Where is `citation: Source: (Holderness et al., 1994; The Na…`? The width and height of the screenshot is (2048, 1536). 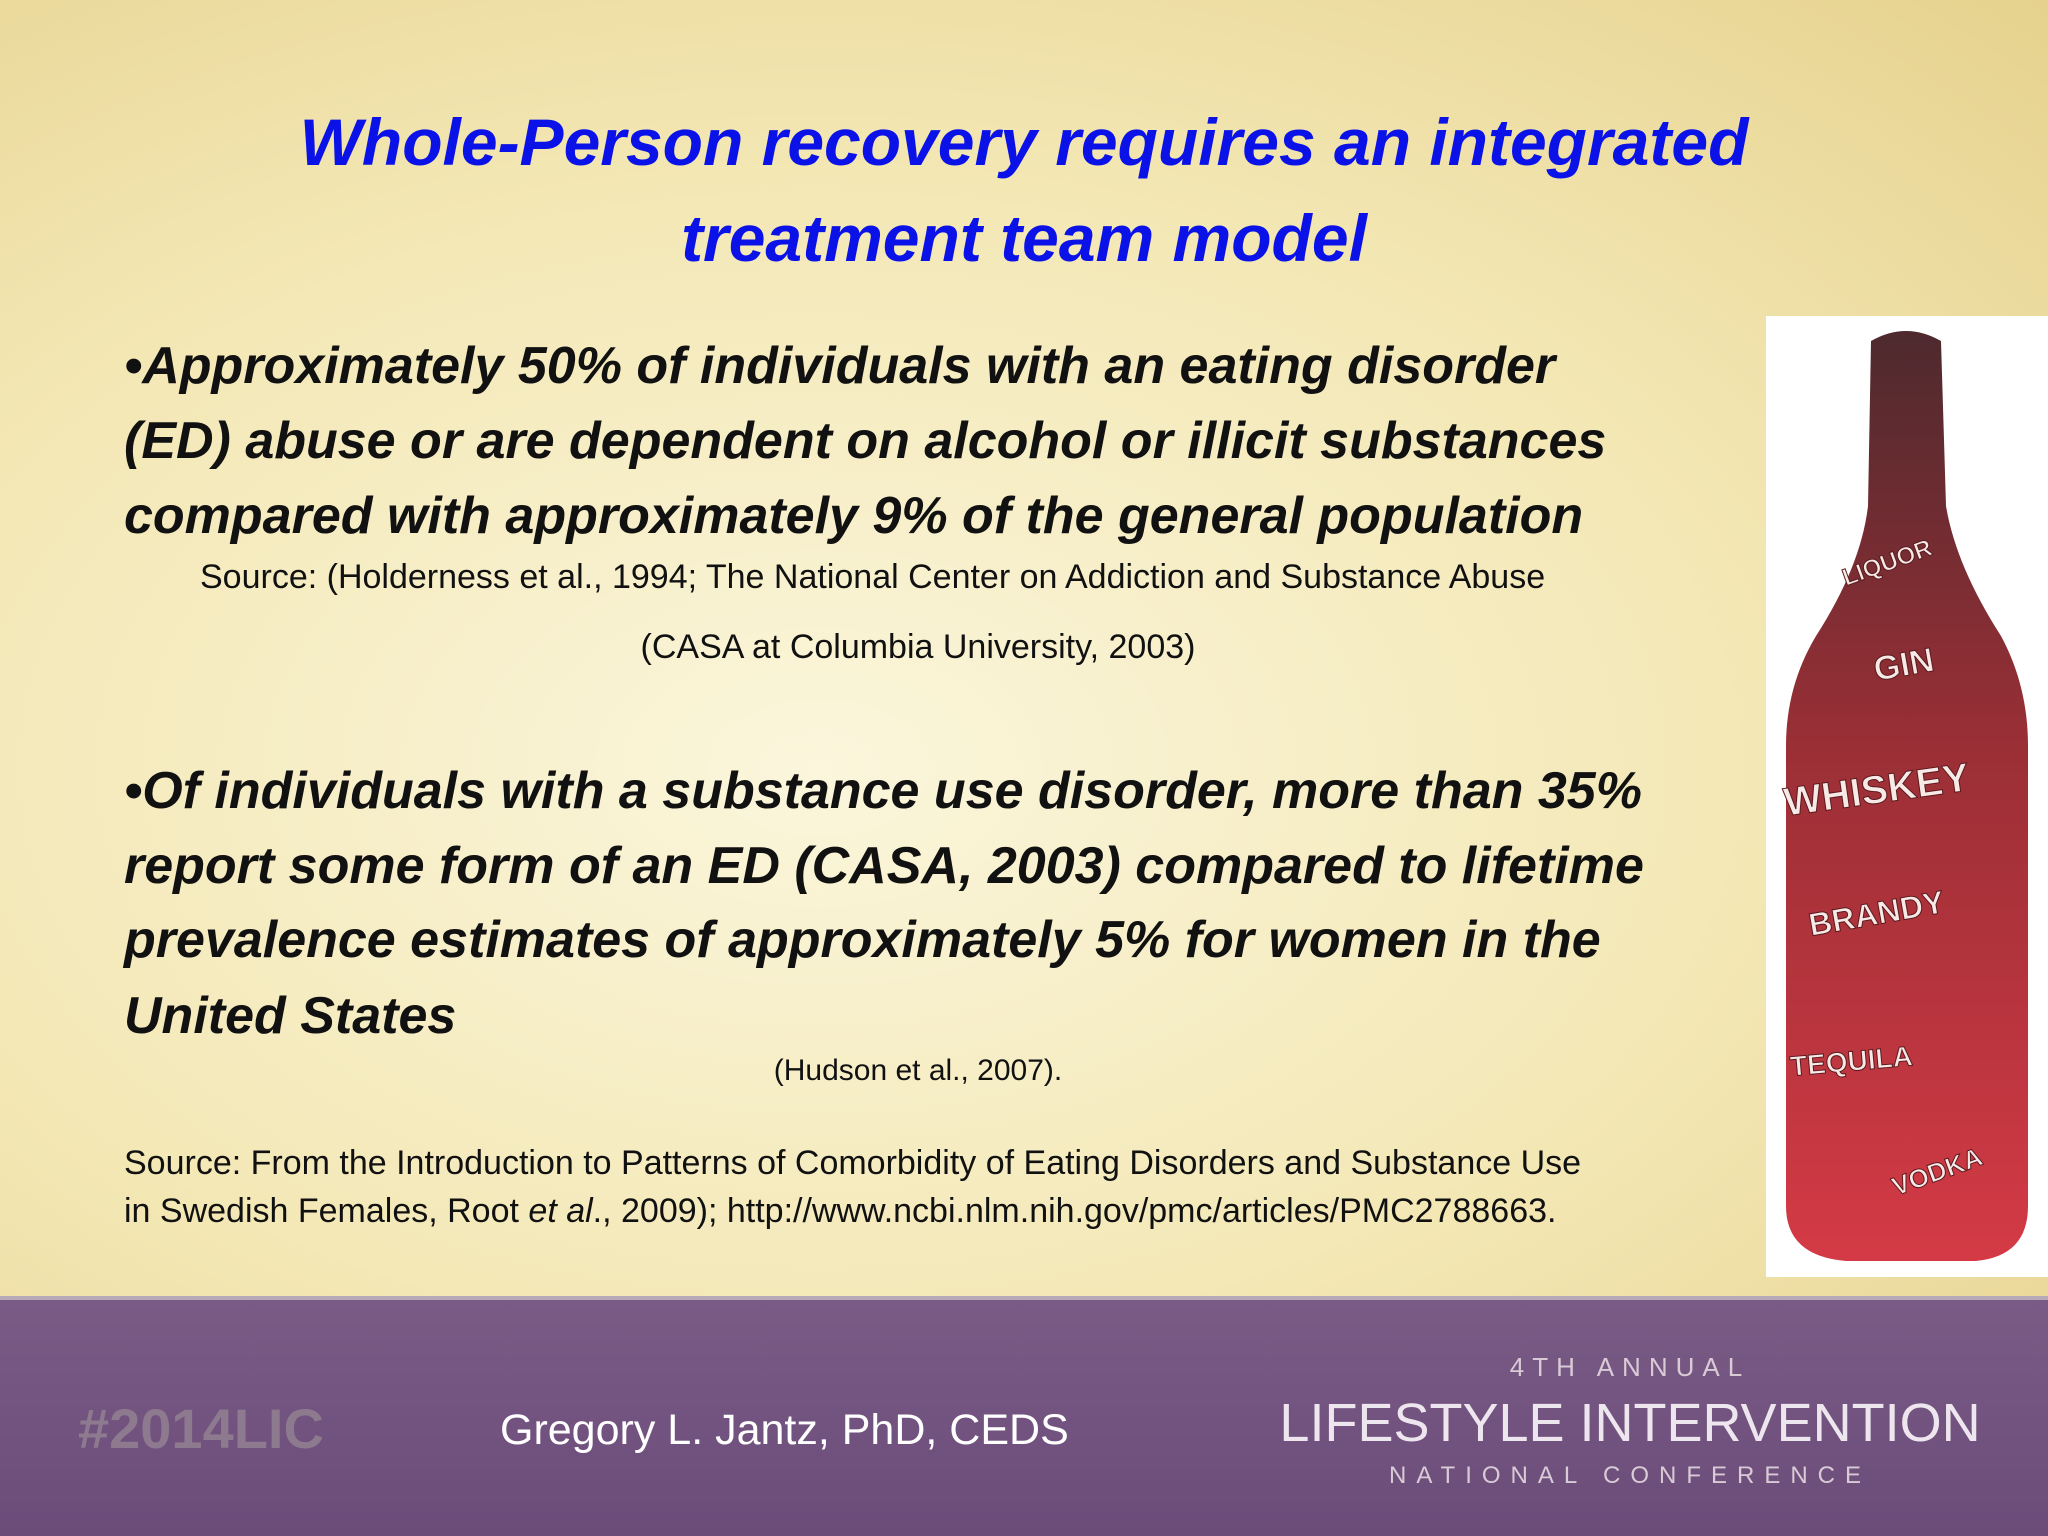 citation: Source: (Holderness et al., 1994; The Na… is located at coordinates (873, 577).